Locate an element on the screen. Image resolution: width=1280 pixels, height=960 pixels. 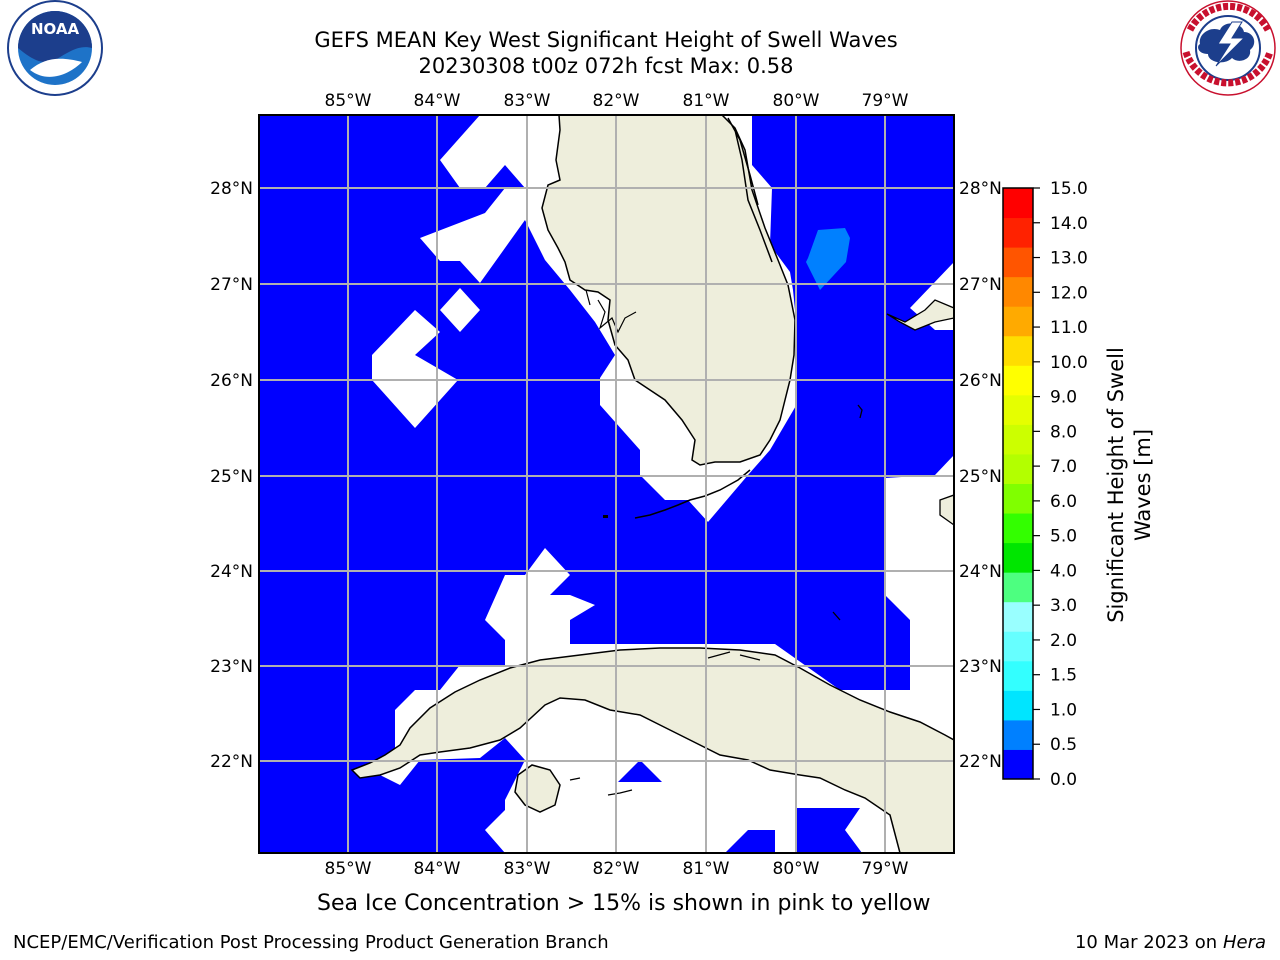
noaa-logo-icon: NOAA is located at coordinates (55, 48).